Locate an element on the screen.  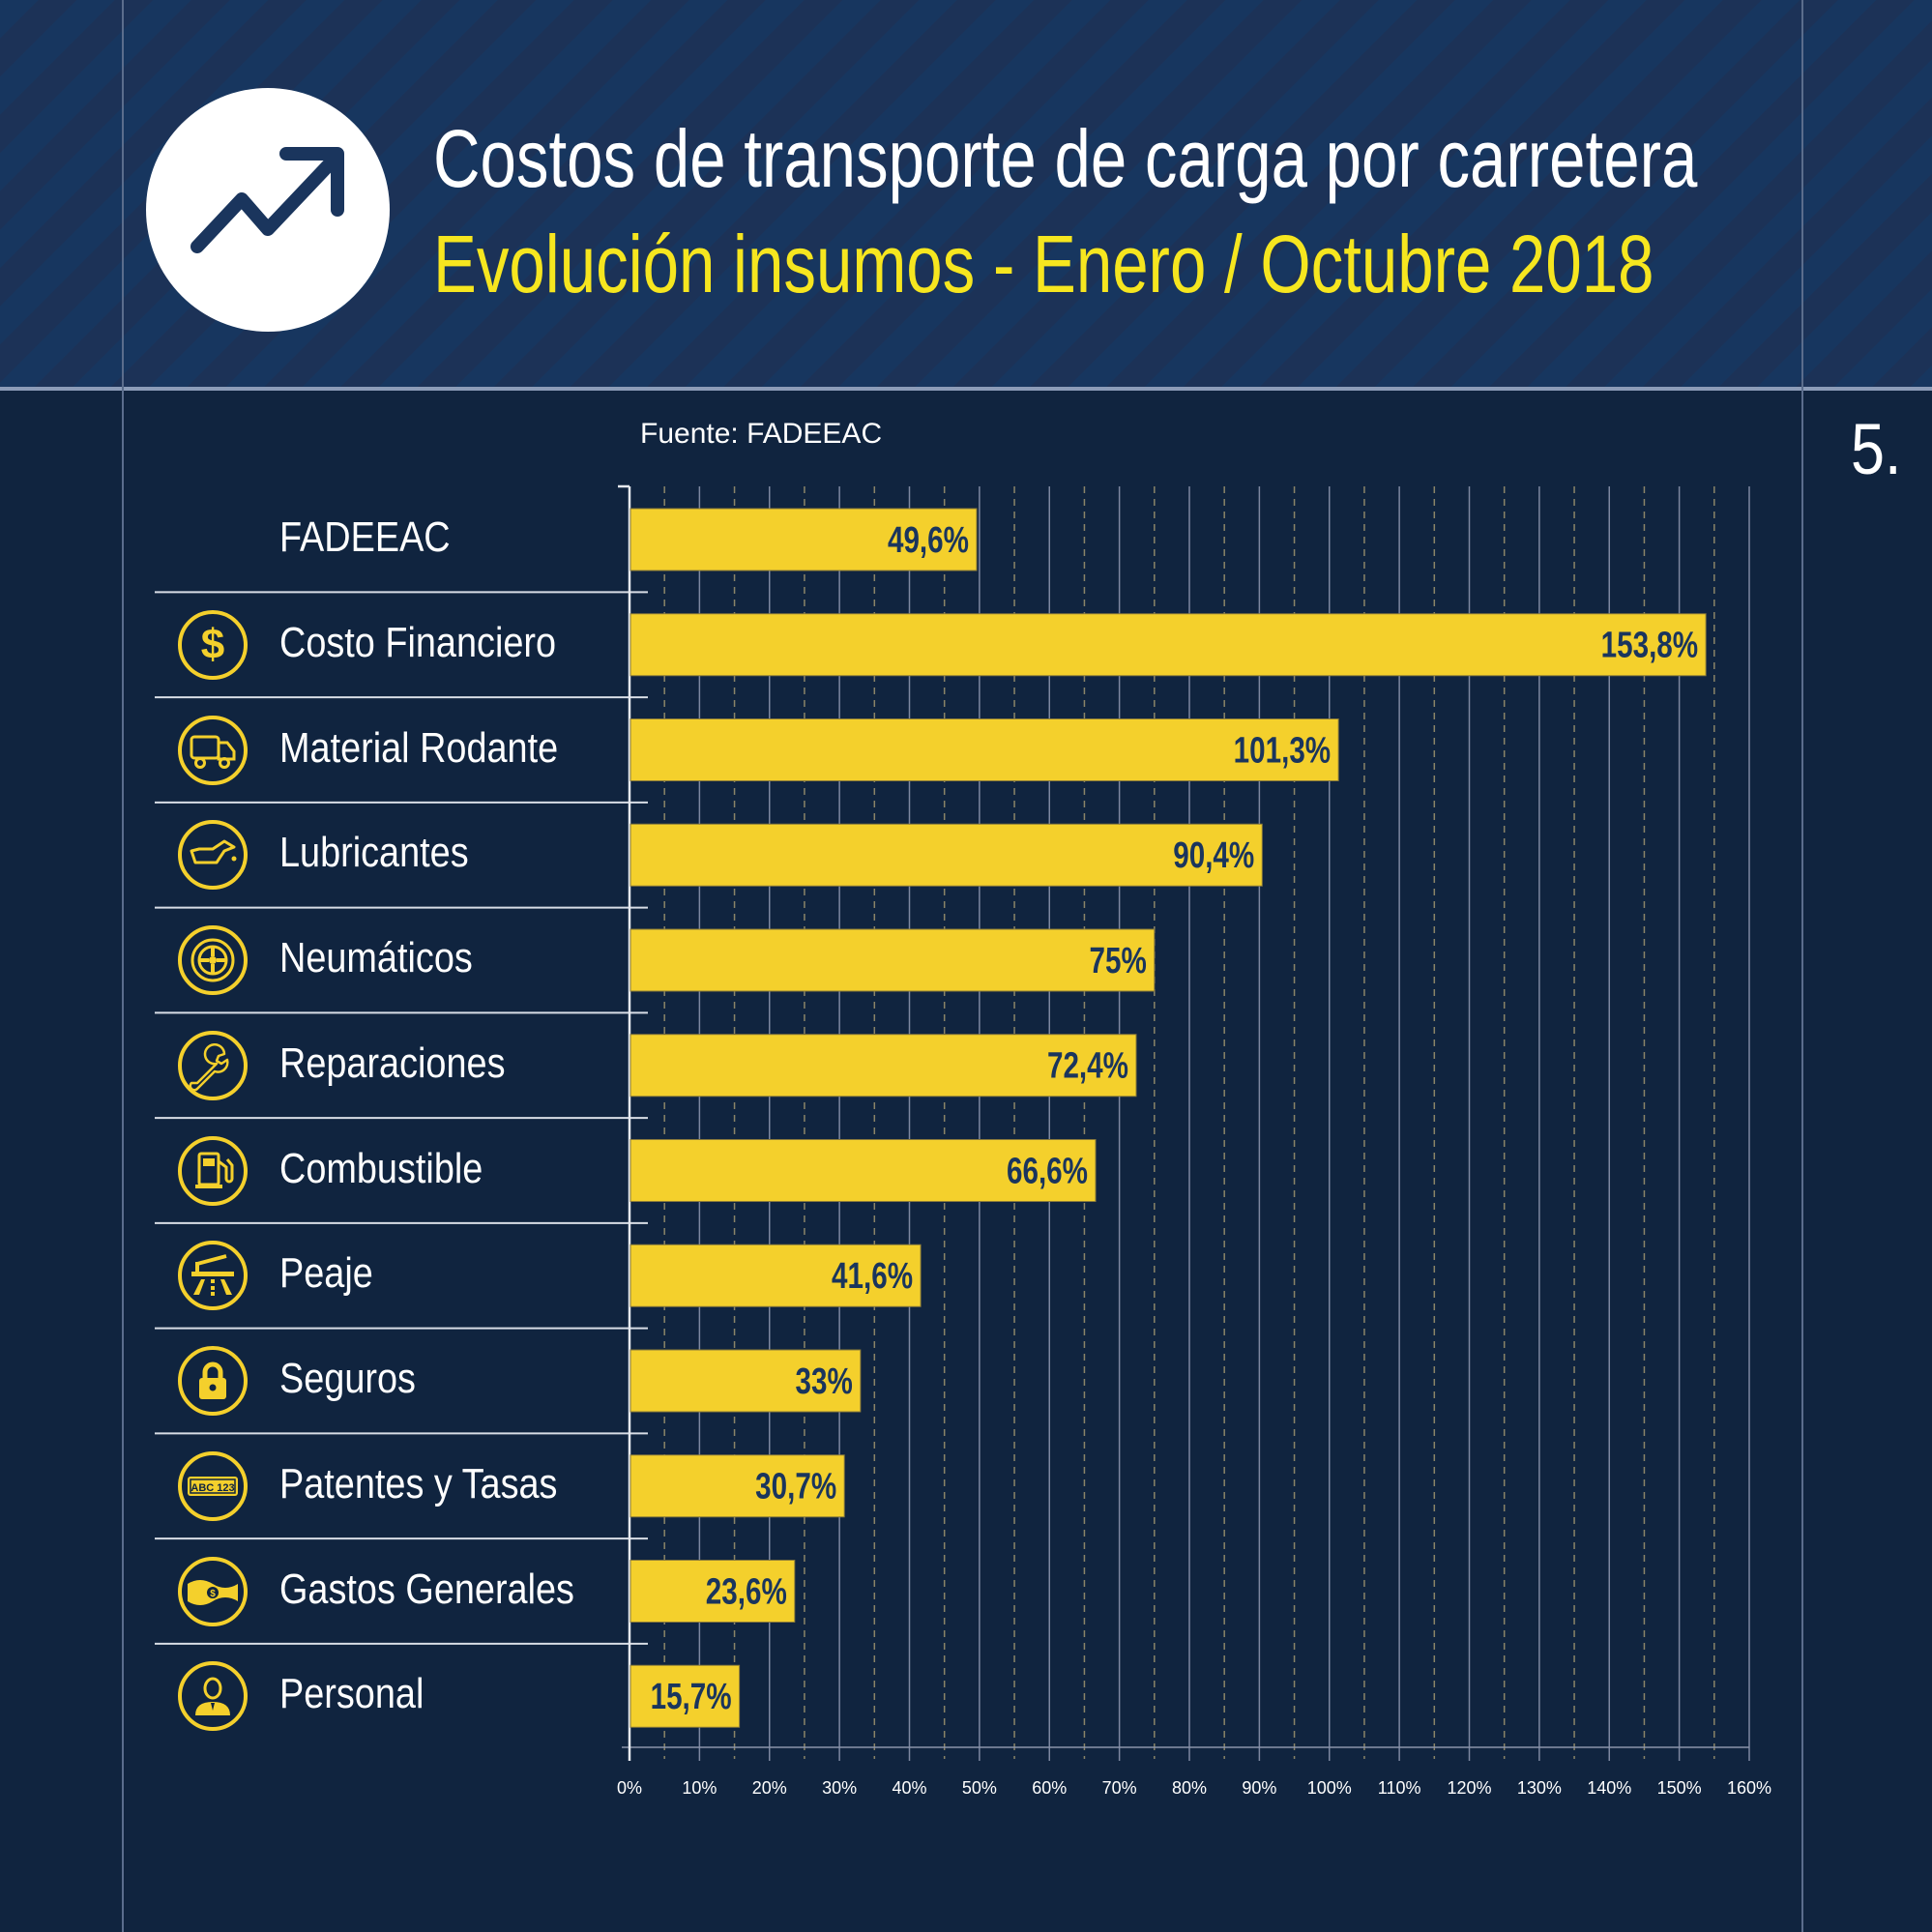
page-number: 5. is located at coordinates (1876, 449).